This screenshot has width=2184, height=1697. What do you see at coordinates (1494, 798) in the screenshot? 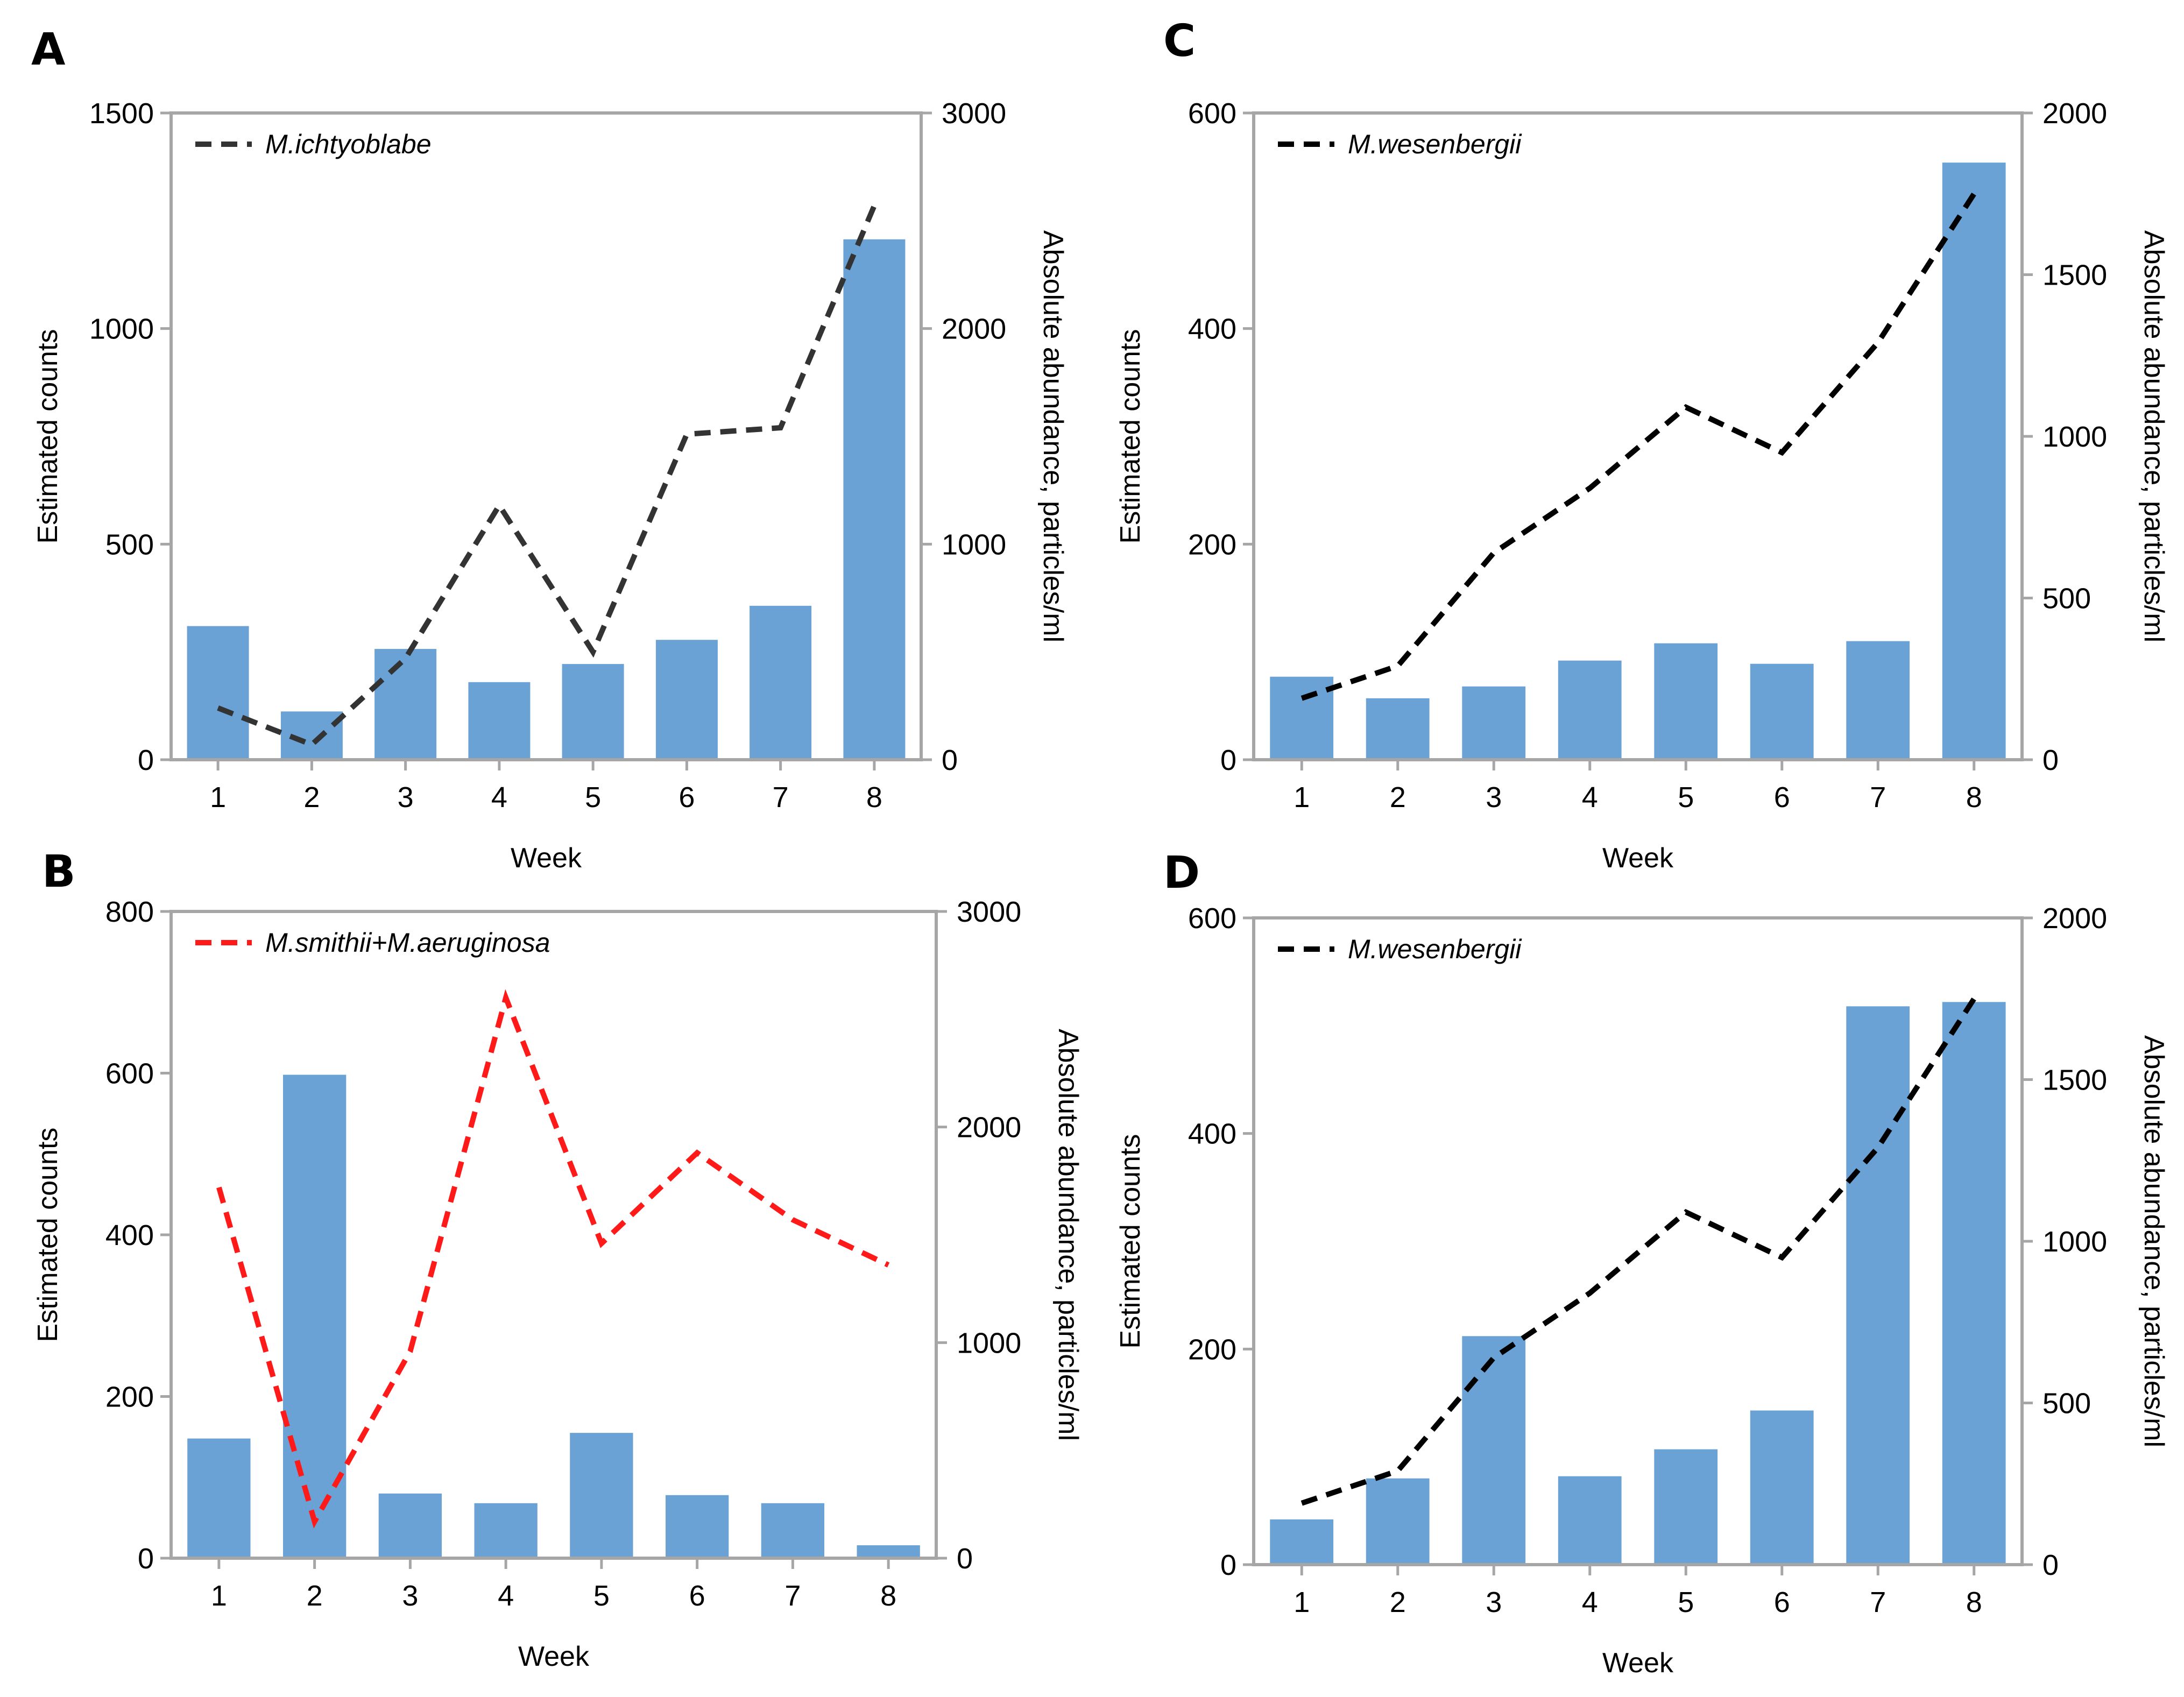
I see `x-tick-label-c-3: 3` at bounding box center [1494, 798].